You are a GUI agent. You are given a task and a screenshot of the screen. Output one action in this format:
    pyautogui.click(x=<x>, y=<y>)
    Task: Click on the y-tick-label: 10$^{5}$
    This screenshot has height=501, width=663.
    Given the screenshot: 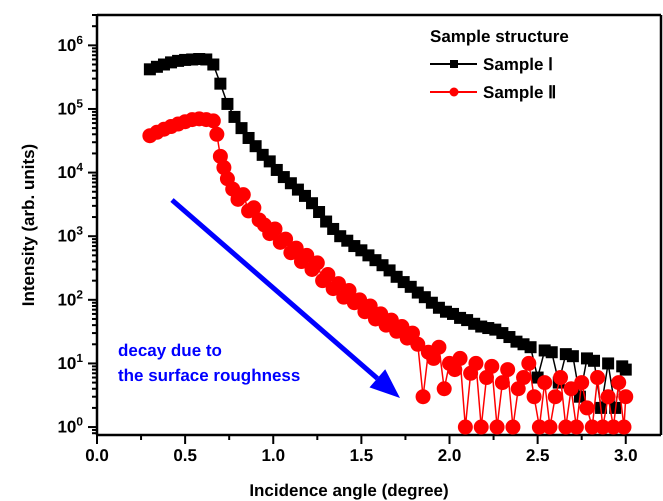 What is the action you would take?
    pyautogui.click(x=70, y=107)
    